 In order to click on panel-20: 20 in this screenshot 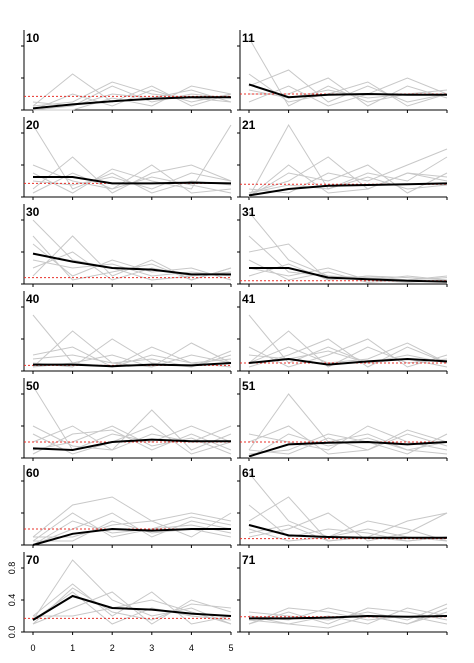, I will do `click(126, 158)`.